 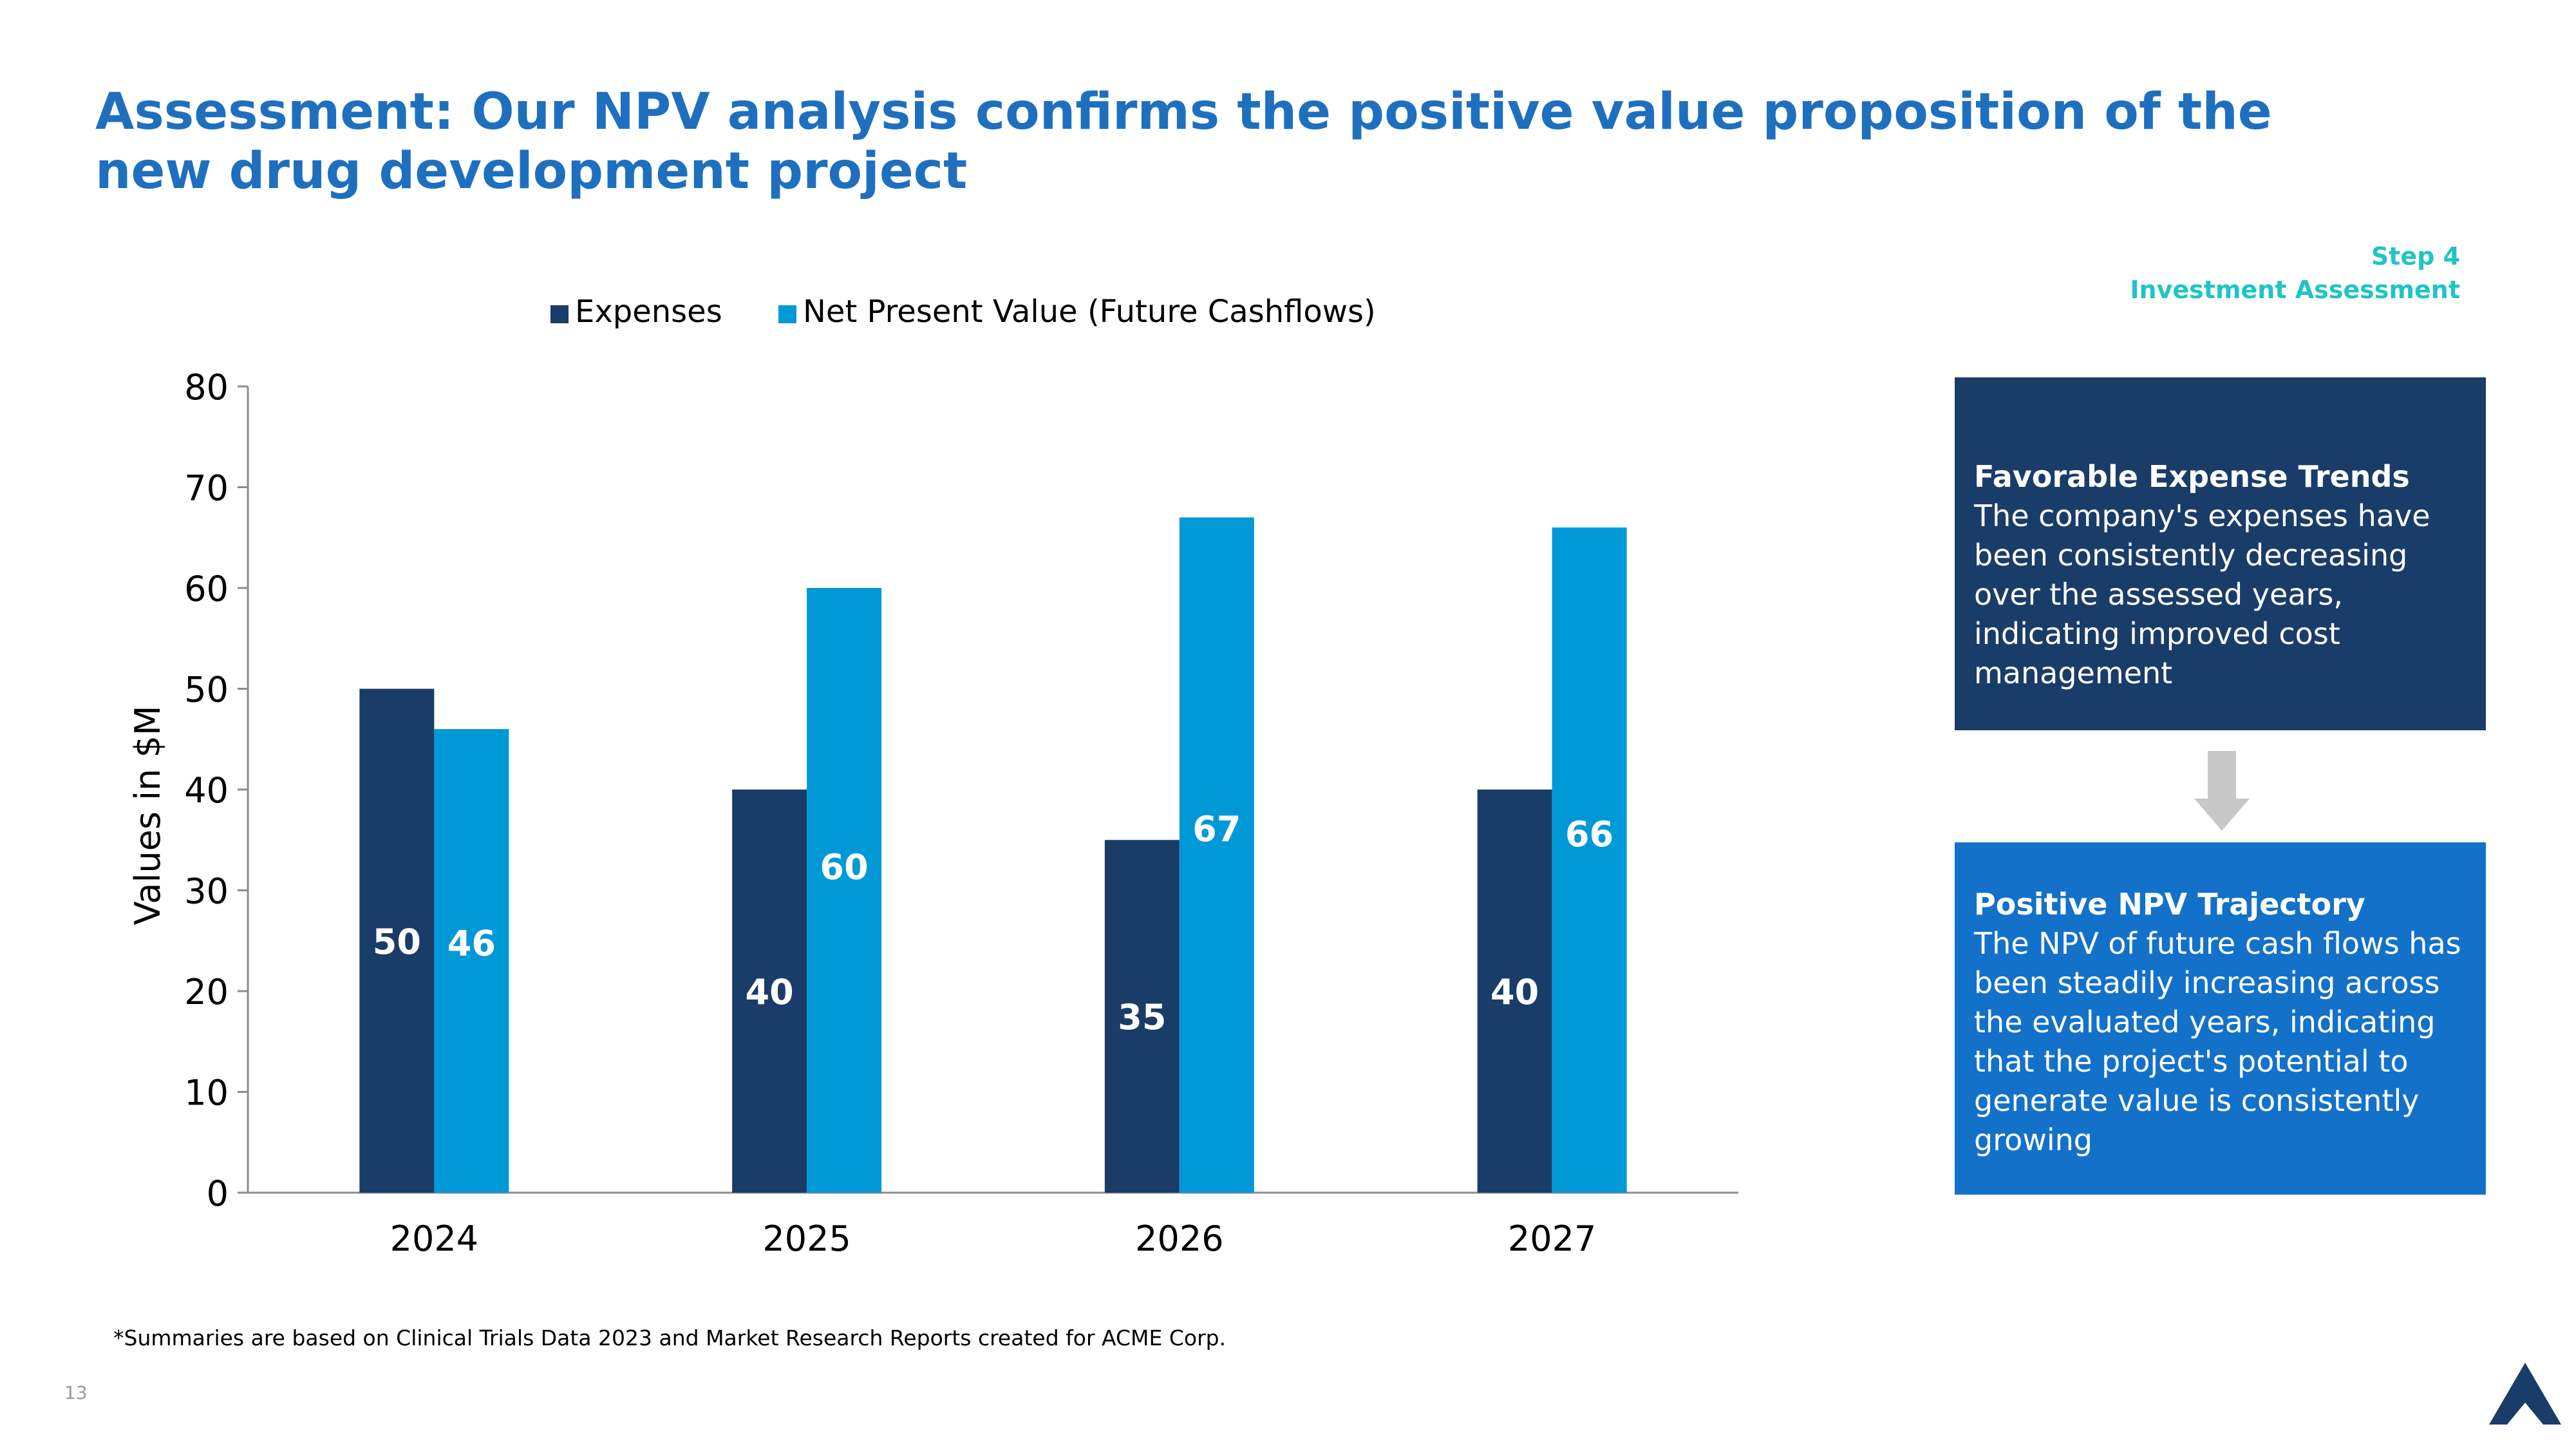 What do you see at coordinates (787, 314) in the screenshot?
I see `legend-swatch-npv` at bounding box center [787, 314].